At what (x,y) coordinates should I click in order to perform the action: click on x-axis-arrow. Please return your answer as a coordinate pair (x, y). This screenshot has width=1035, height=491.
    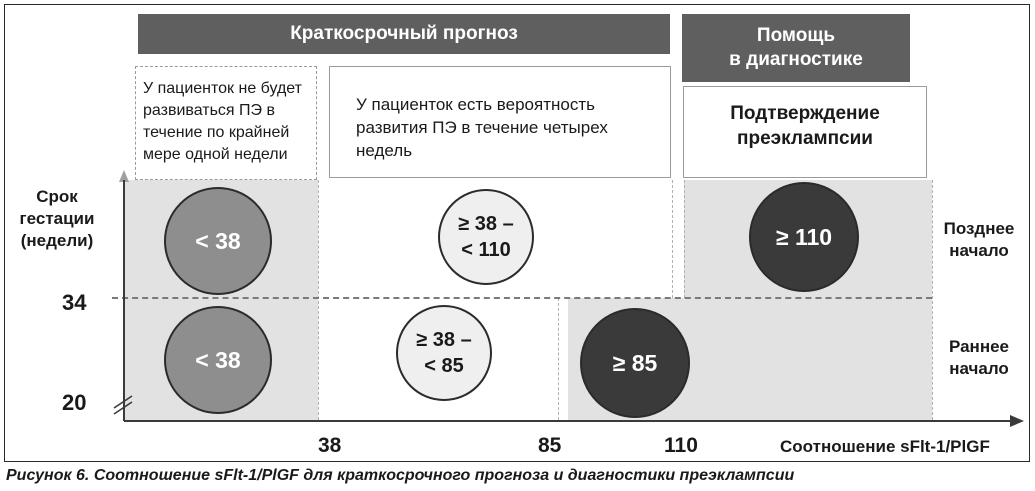
    Looking at the image, I should click on (1017, 421).